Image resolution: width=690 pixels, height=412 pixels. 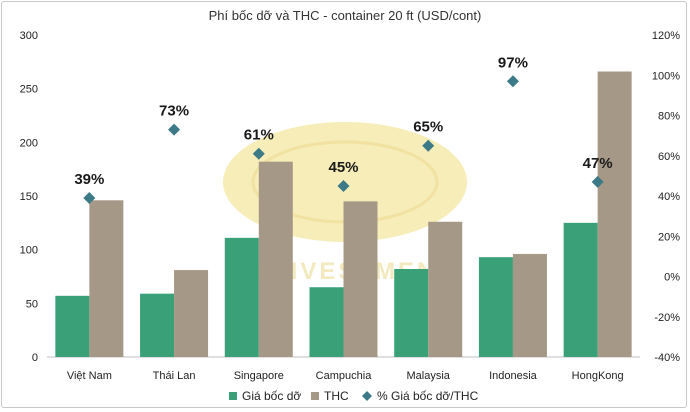 I want to click on bar-gia-boc-do-malaysia, so click(x=411, y=312).